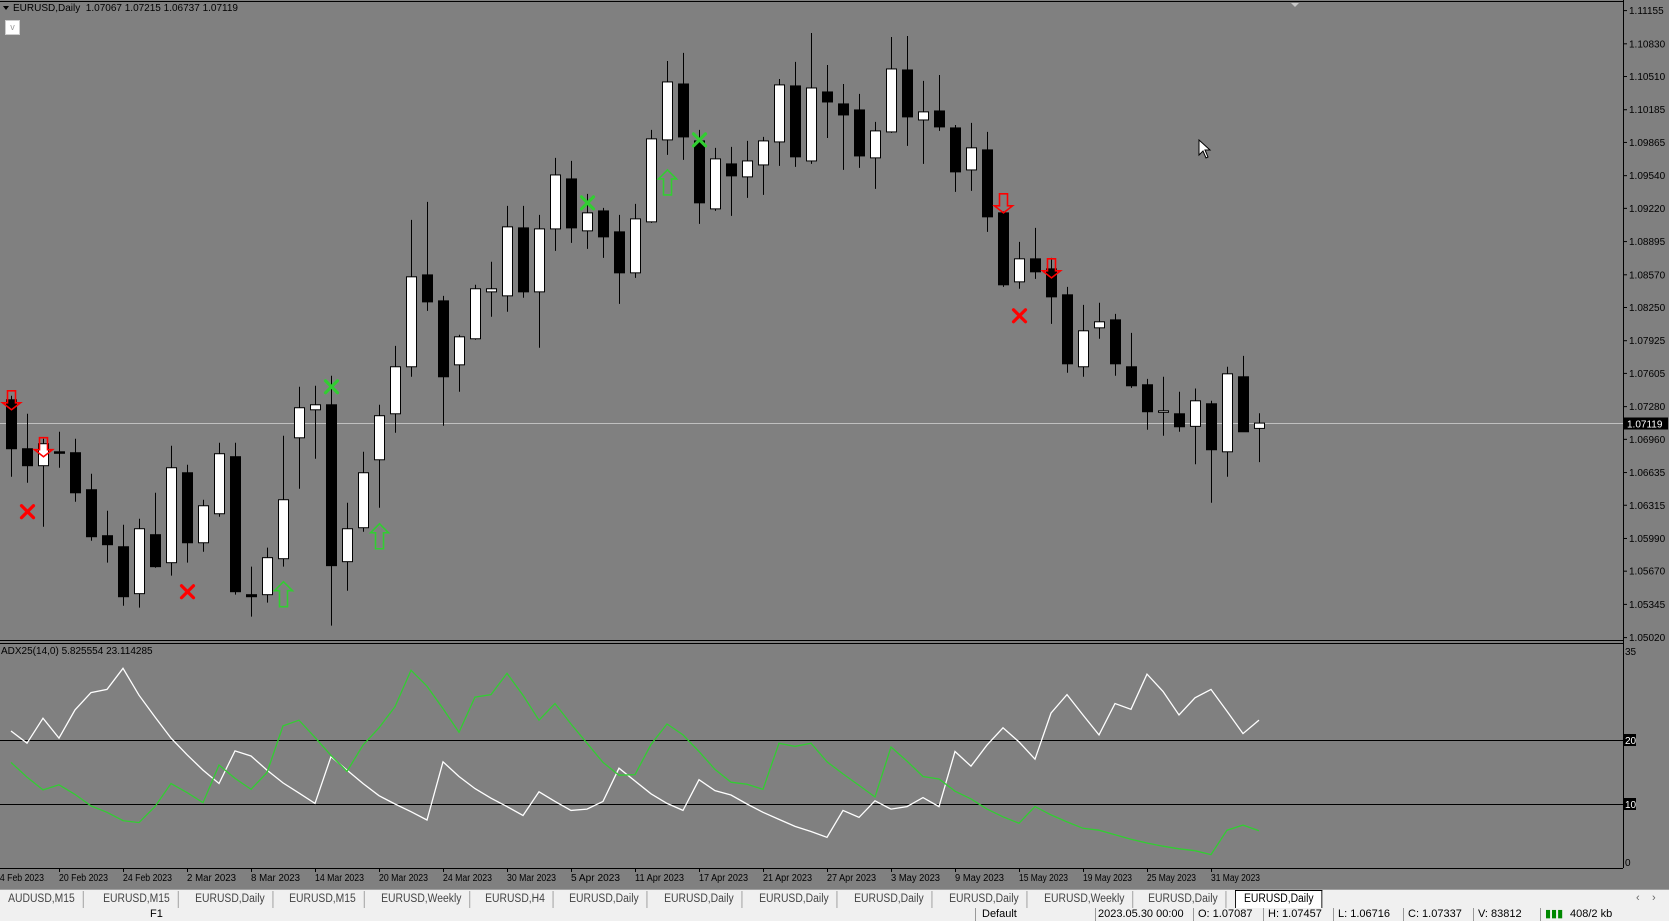 Image resolution: width=1669 pixels, height=921 pixels. Describe the element at coordinates (1631, 652) in the screenshot. I see `adx-axis-label: 35` at that location.